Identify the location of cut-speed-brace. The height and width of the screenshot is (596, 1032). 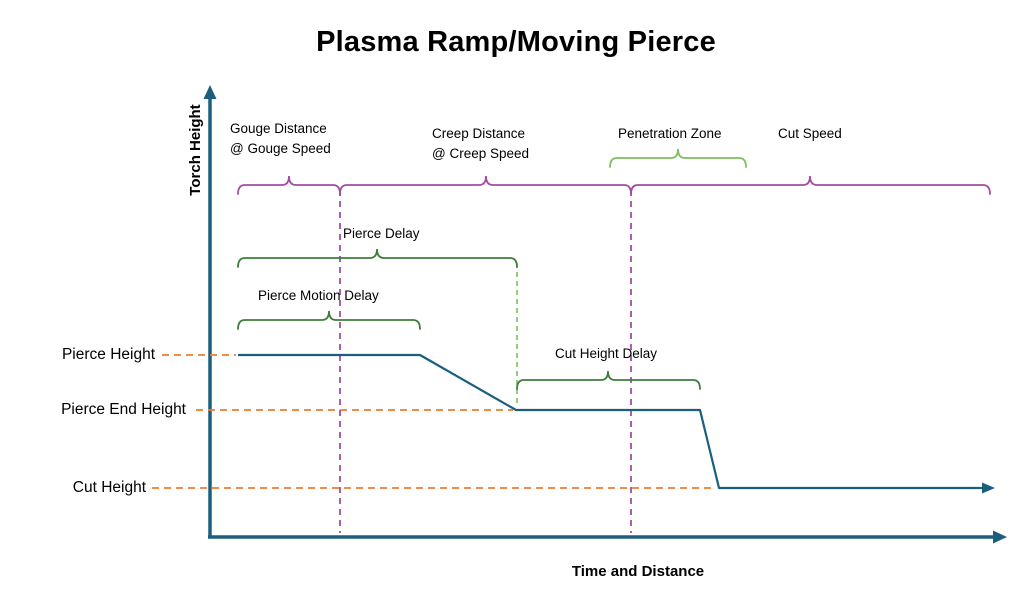
(810, 185).